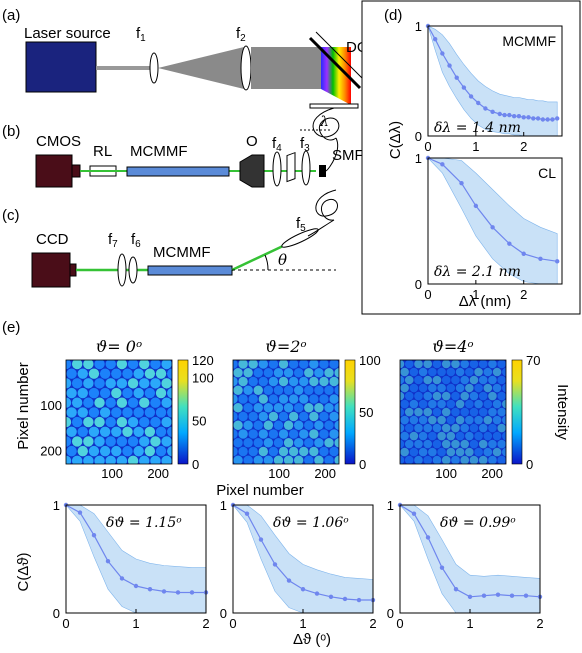  I want to click on svg-text: f3, so click(305, 144).